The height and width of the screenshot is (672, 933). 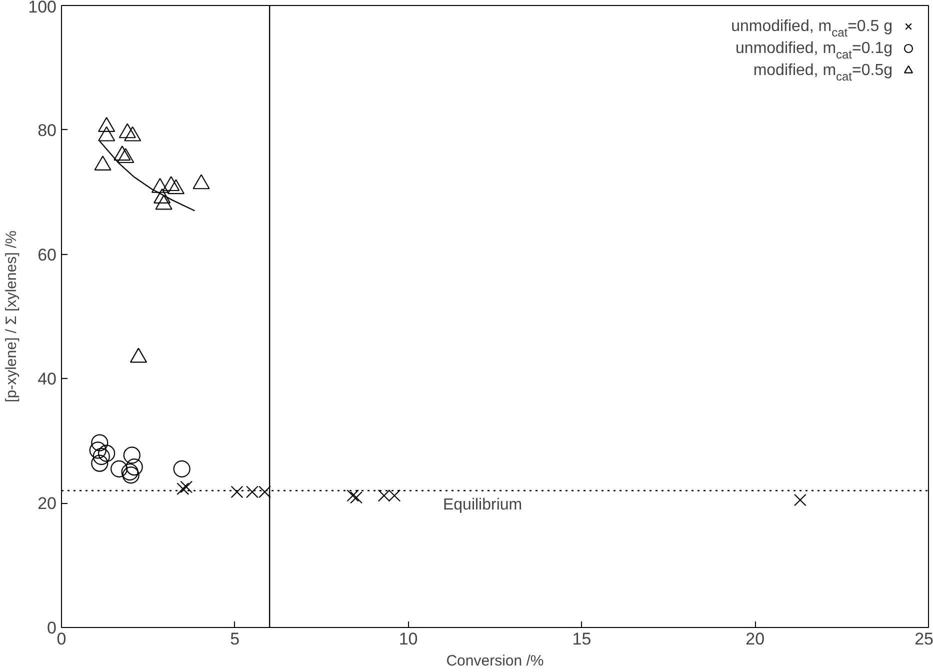 What do you see at coordinates (482, 505) in the screenshot?
I see `ref-line-label: Equilibrium` at bounding box center [482, 505].